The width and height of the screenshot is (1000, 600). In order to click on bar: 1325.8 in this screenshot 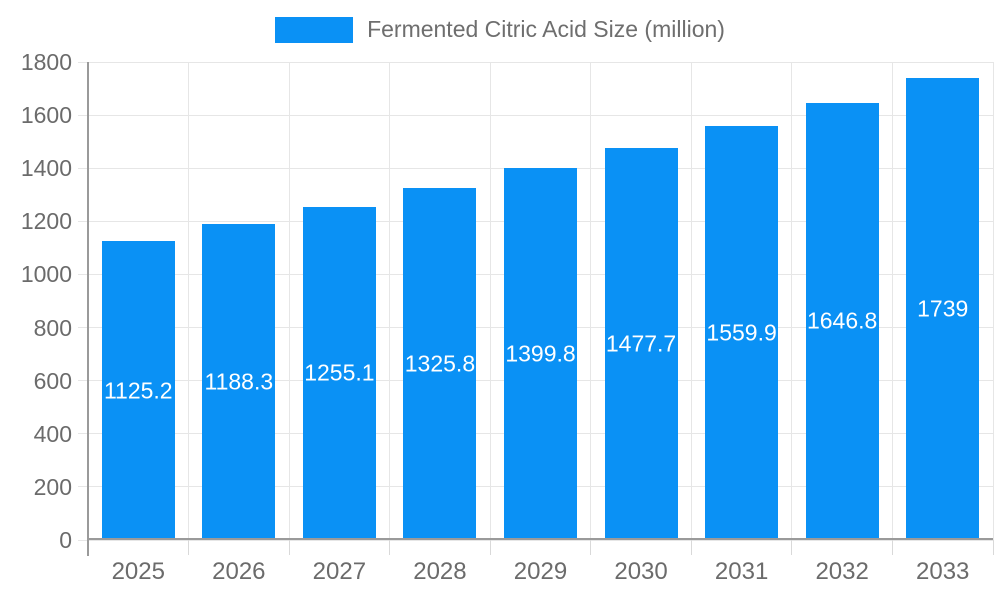, I will do `click(440, 363)`.